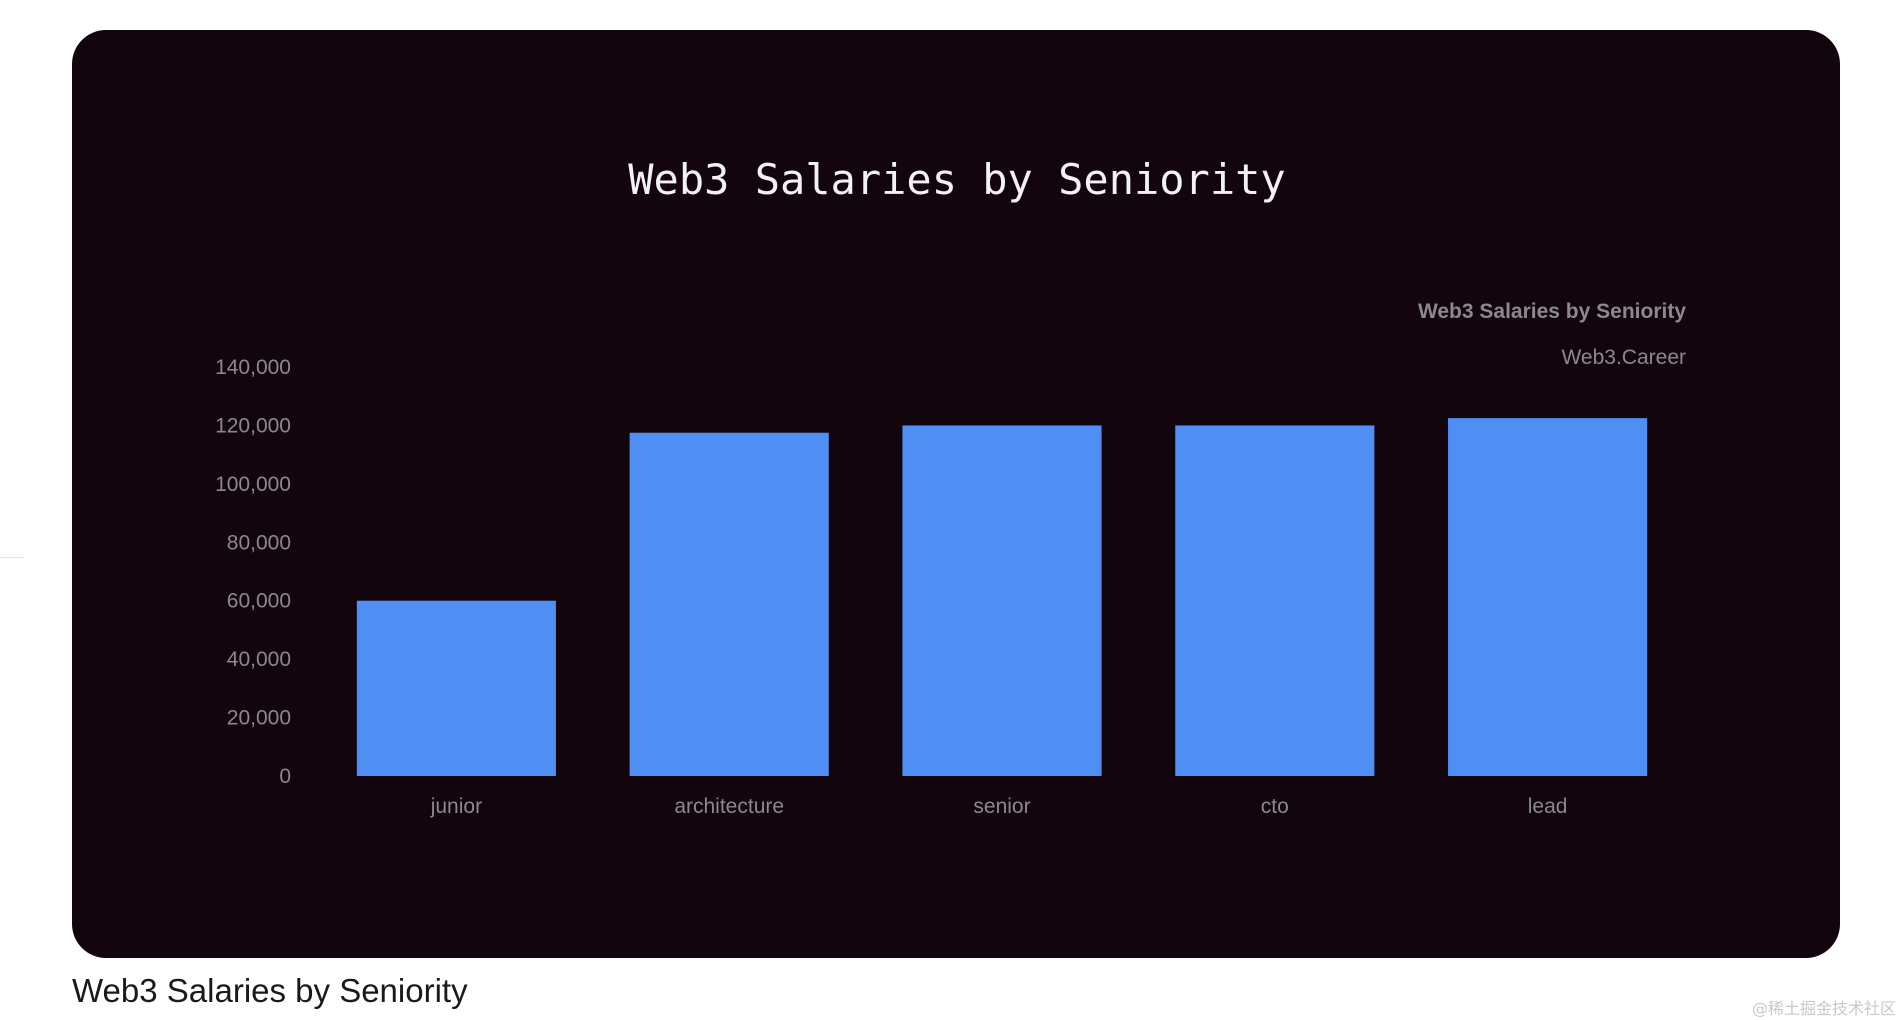 This screenshot has height=1020, width=1900. I want to click on y-tick-label: 100,000, so click(253, 484).